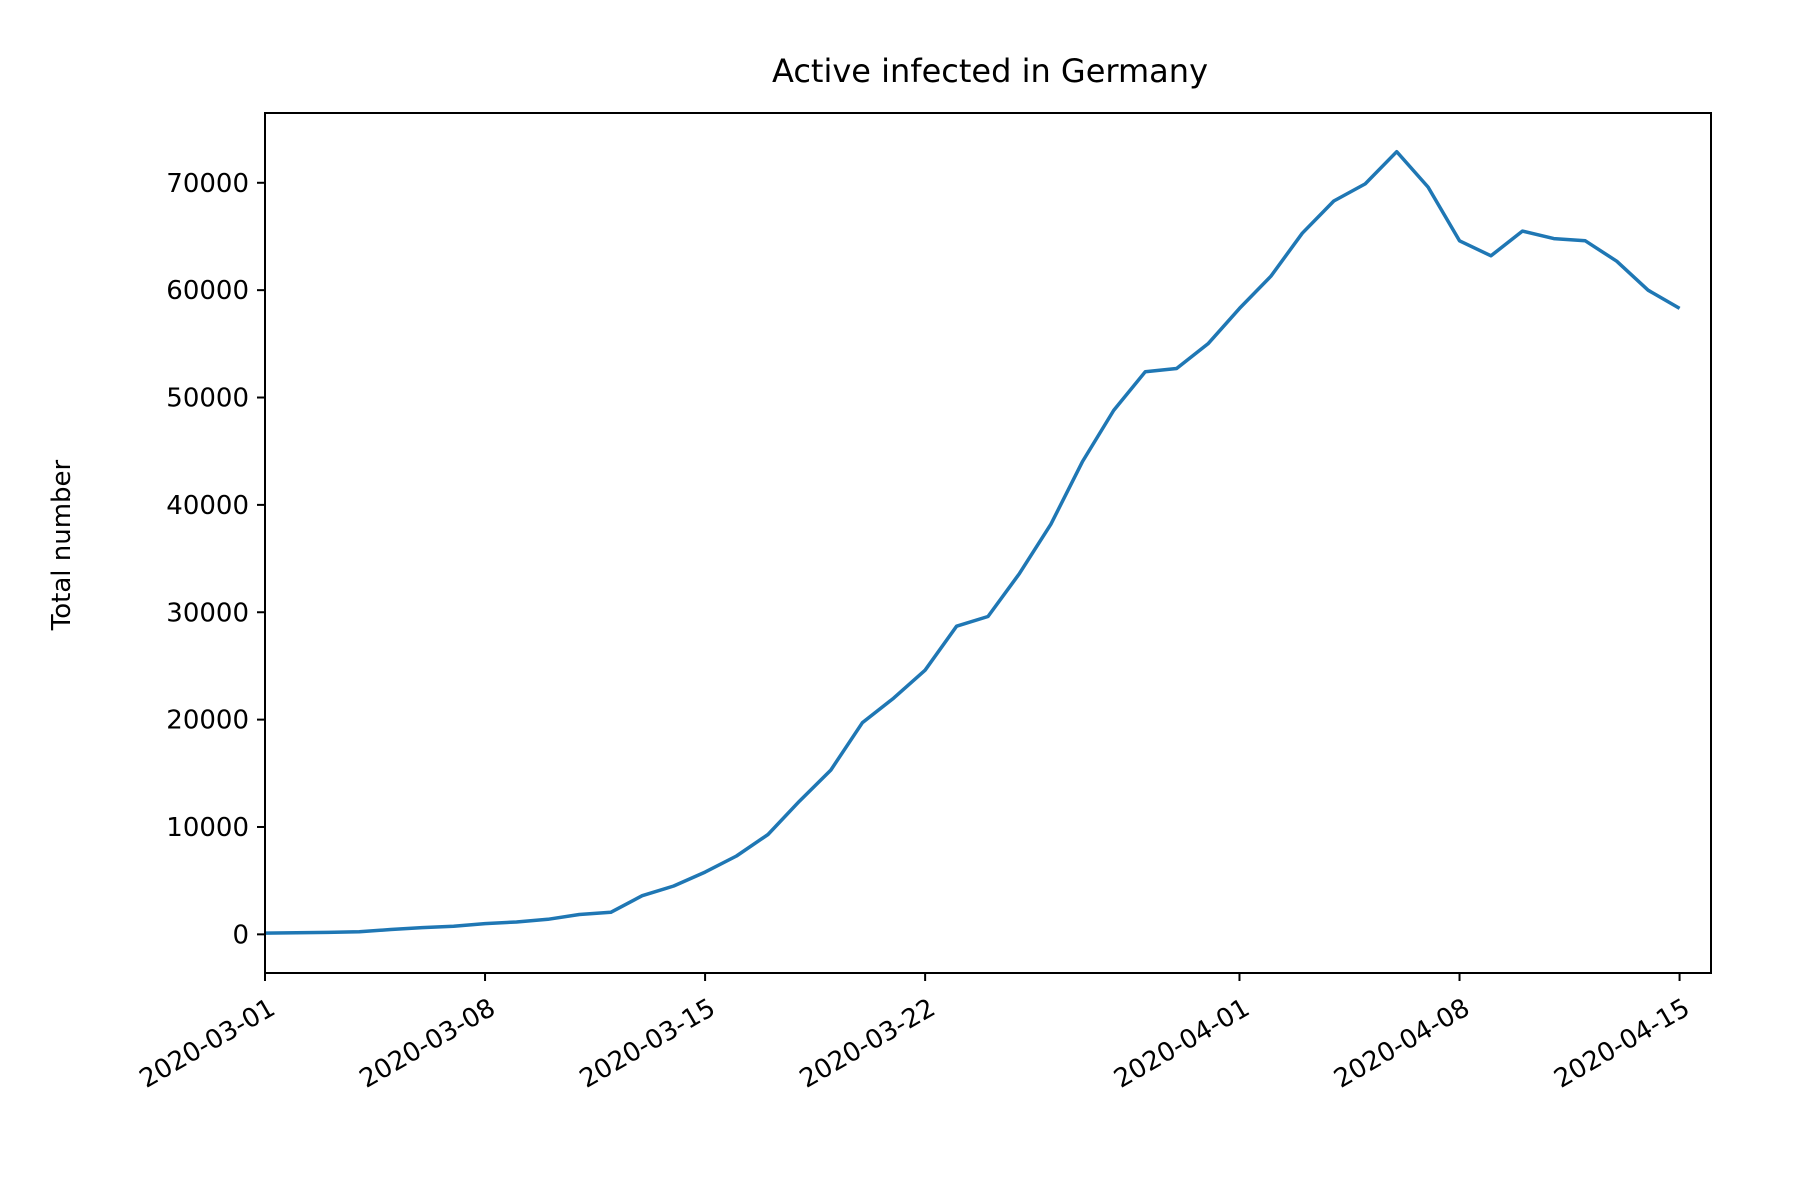 This screenshot has width=1800, height=1200. What do you see at coordinates (207, 291) in the screenshot?
I see `y-tick-label: 60000` at bounding box center [207, 291].